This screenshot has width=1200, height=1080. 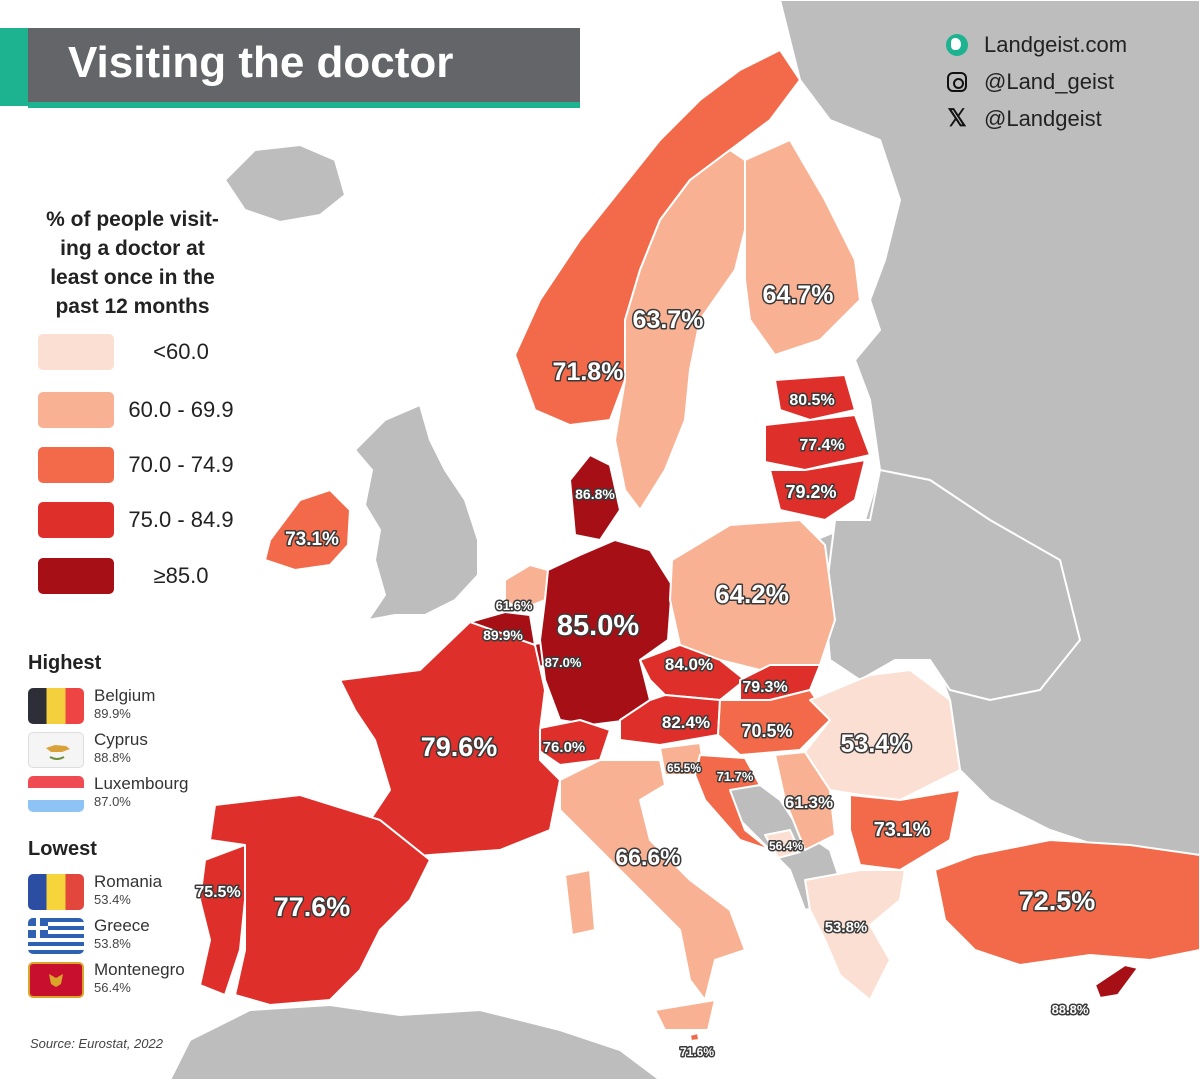 What do you see at coordinates (817, 490) in the screenshot?
I see `lithuania-region` at bounding box center [817, 490].